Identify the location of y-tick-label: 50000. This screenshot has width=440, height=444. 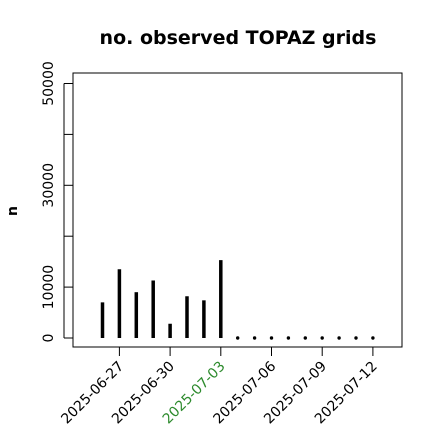
(49, 83).